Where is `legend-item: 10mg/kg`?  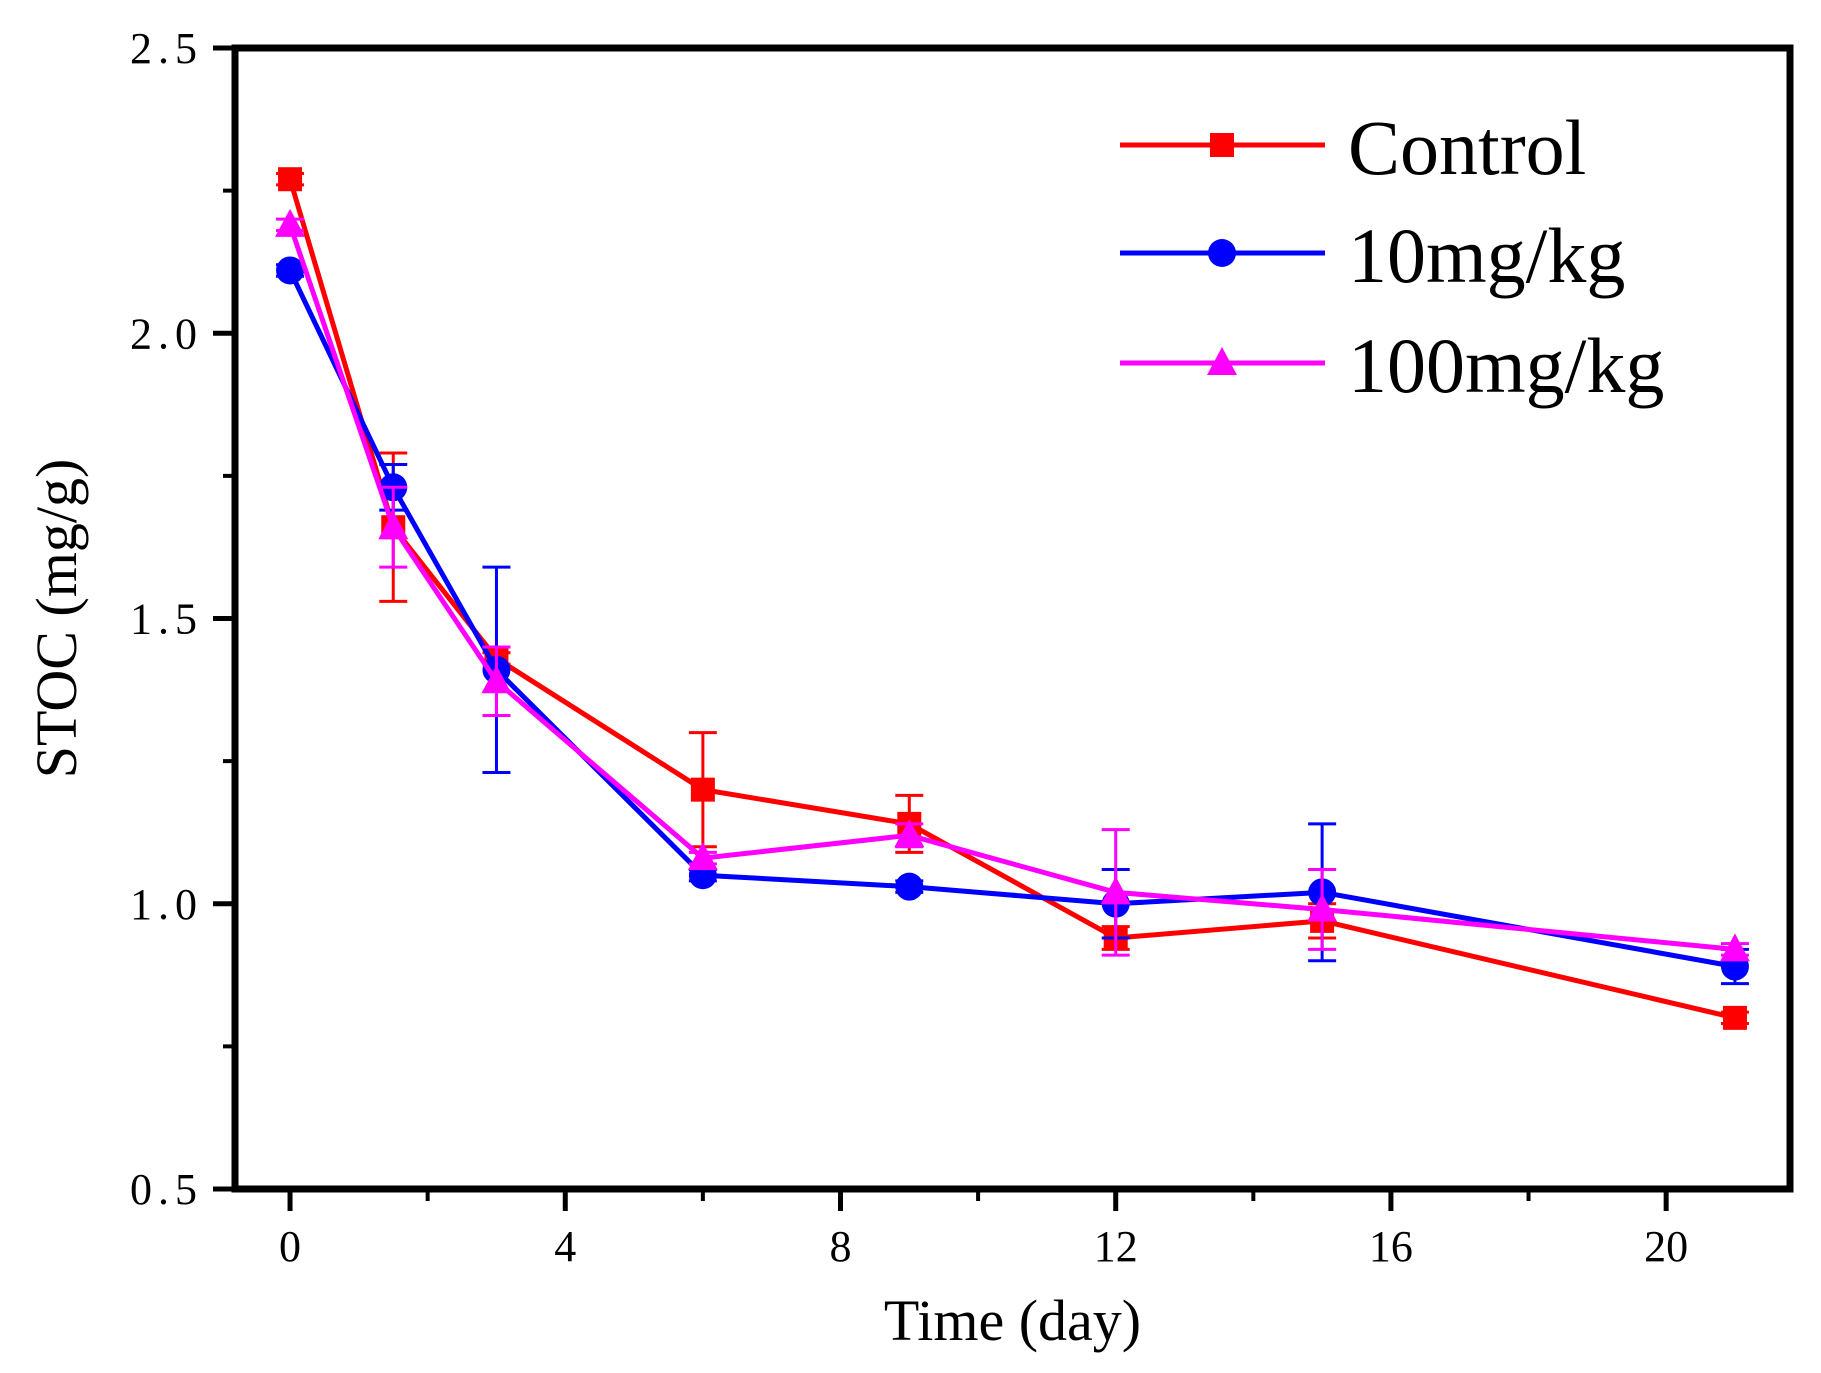
legend-item: 10mg/kg is located at coordinates (1372, 255).